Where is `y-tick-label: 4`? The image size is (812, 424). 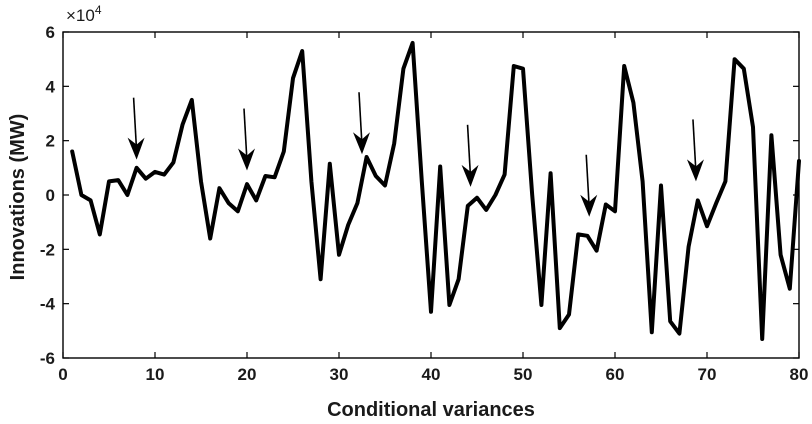 y-tick-label: 4 is located at coordinates (51, 86).